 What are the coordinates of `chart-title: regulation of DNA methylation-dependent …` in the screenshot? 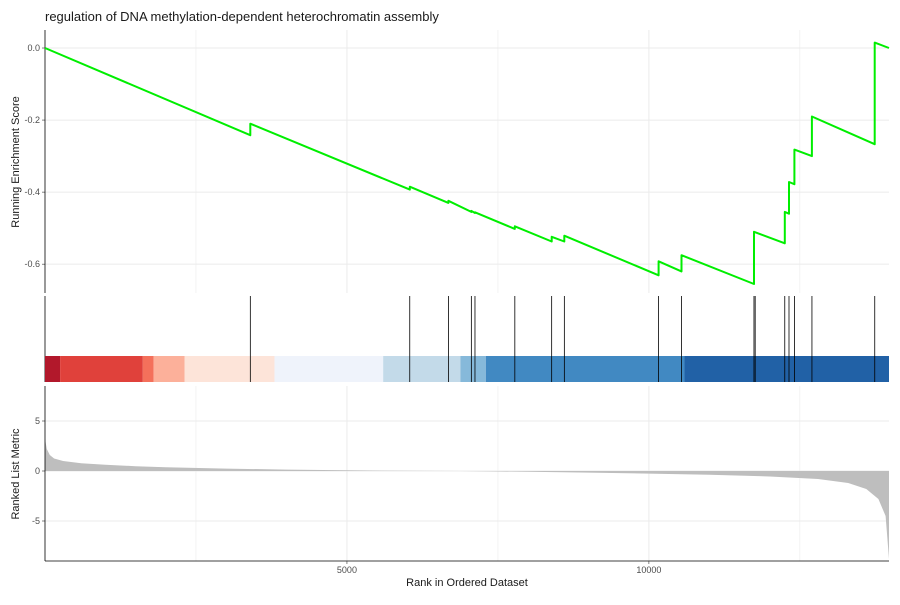 It's located at (242, 16).